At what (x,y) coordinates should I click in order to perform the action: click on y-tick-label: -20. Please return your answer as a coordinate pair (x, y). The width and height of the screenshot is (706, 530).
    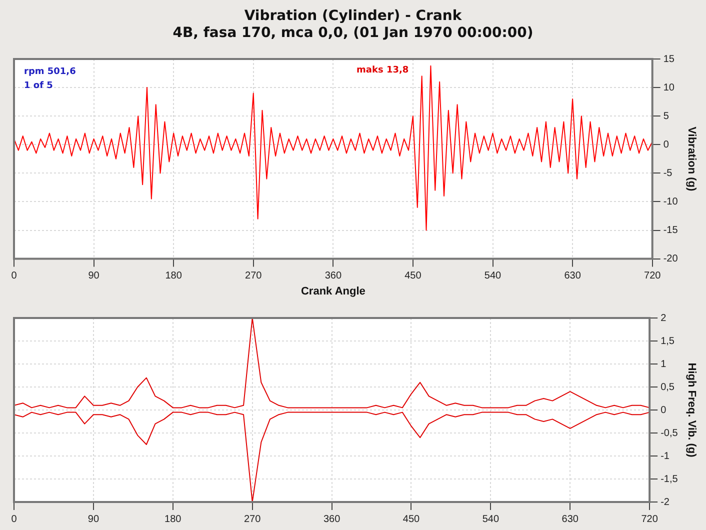
    Looking at the image, I should click on (670, 259).